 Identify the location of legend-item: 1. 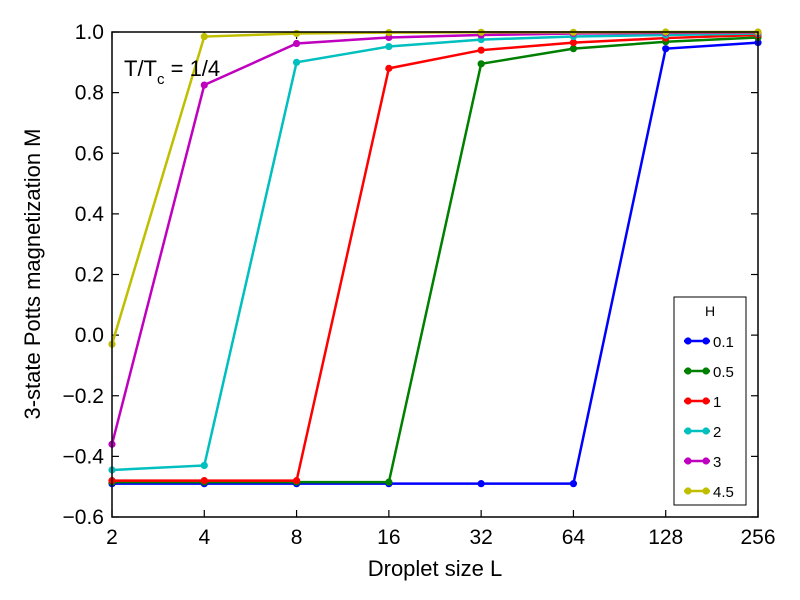
(702, 402).